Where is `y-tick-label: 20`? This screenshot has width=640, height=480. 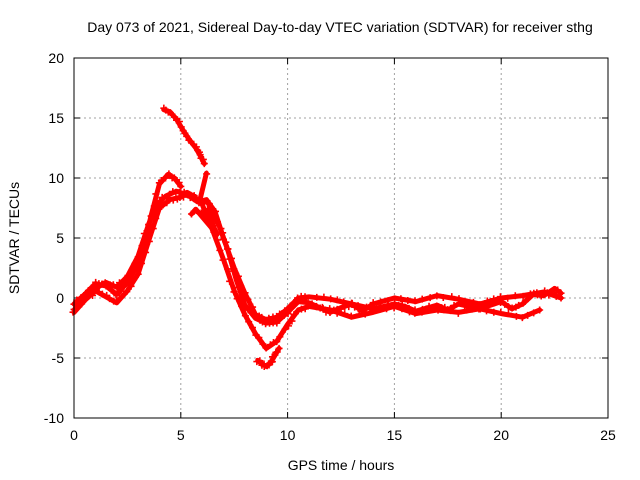 y-tick-label: 20 is located at coordinates (56, 58).